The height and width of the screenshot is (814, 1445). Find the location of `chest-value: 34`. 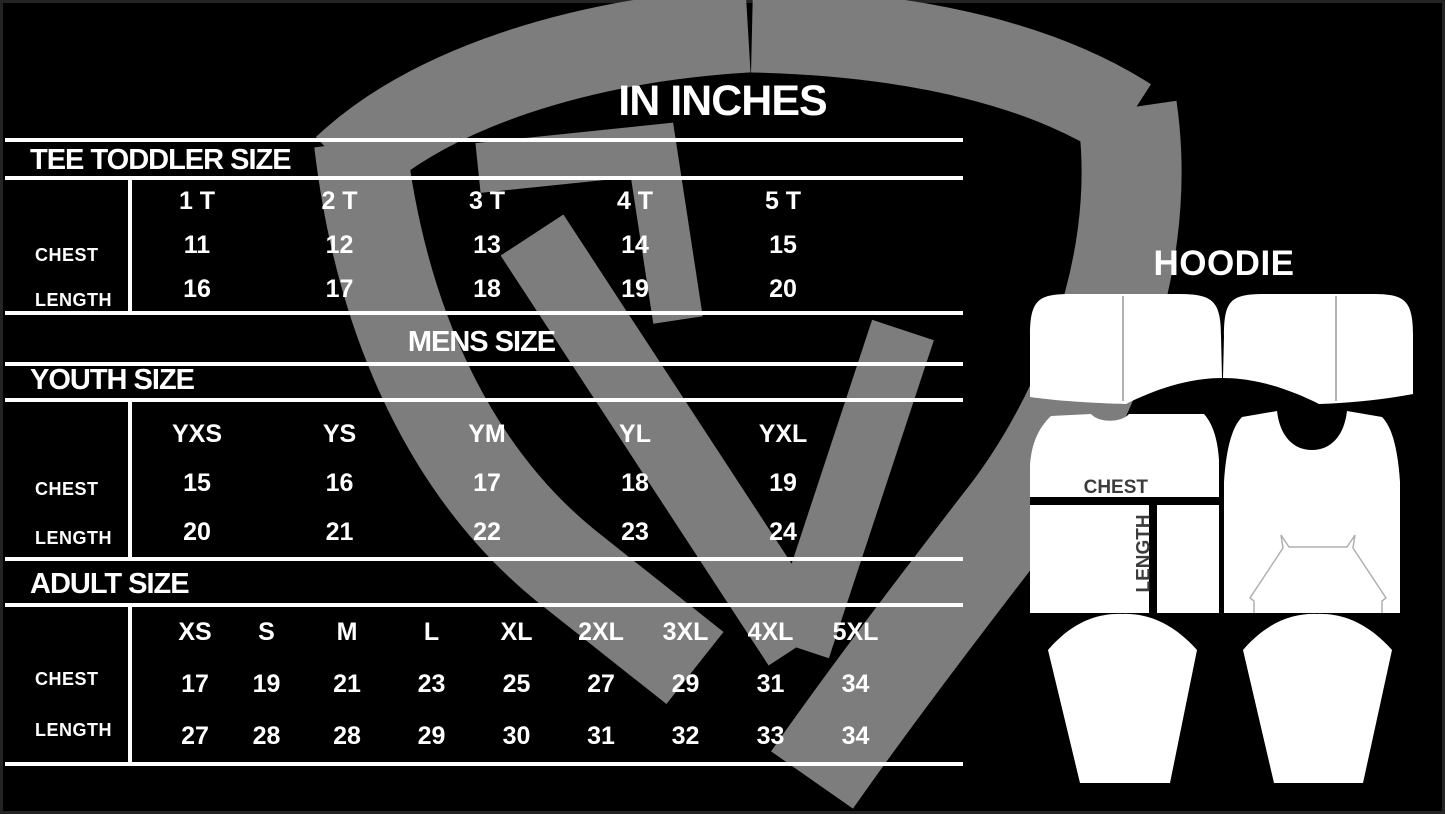

chest-value: 34 is located at coordinates (855, 683).